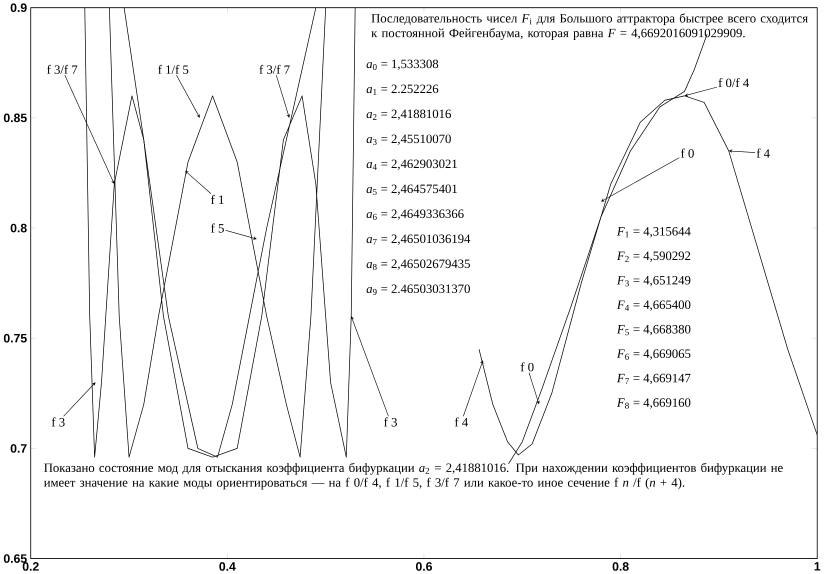 This screenshot has height=574, width=824. Describe the element at coordinates (30, 566) in the screenshot. I see `x-tick-label: 0.2` at that location.